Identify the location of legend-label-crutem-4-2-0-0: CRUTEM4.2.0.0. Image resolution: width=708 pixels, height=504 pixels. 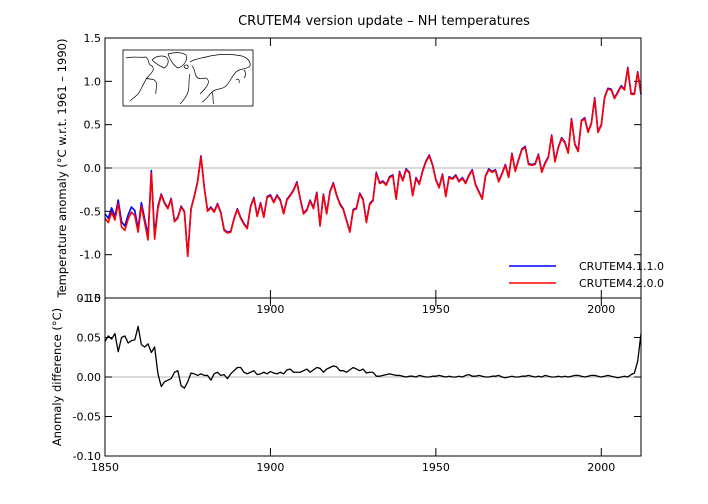
(621, 283).